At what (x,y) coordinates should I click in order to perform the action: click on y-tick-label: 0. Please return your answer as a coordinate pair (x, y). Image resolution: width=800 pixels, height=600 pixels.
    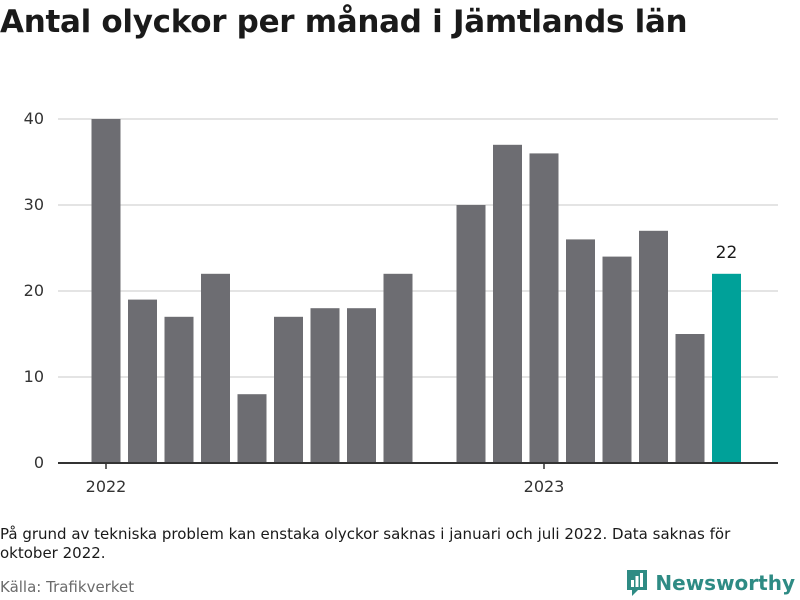
    Looking at the image, I should click on (39, 462).